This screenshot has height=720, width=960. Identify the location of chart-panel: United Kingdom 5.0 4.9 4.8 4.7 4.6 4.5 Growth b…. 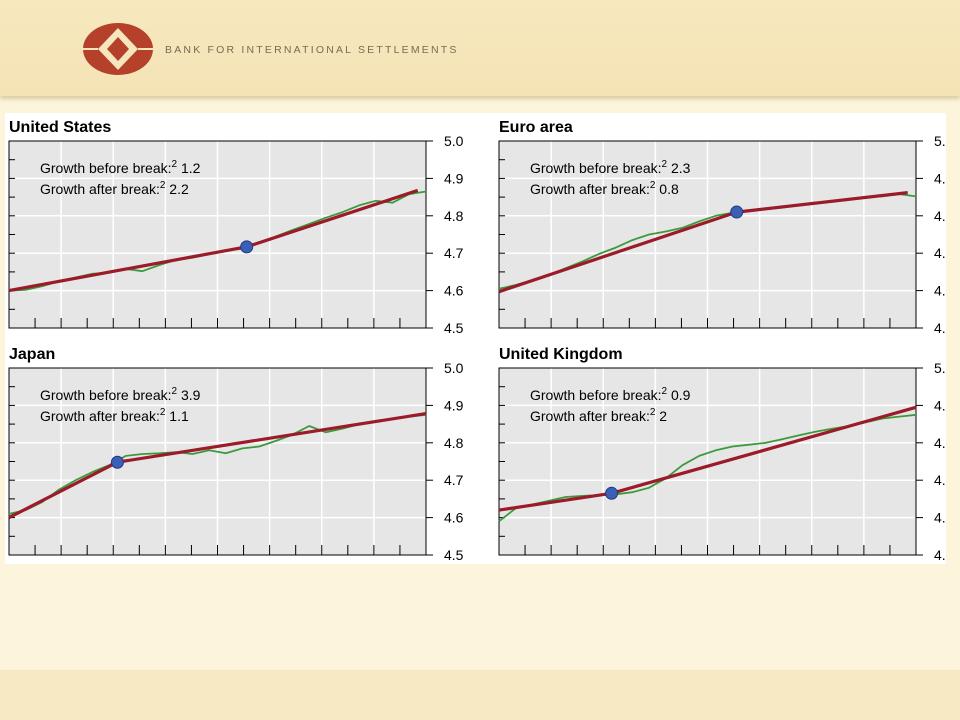
(726, 454).